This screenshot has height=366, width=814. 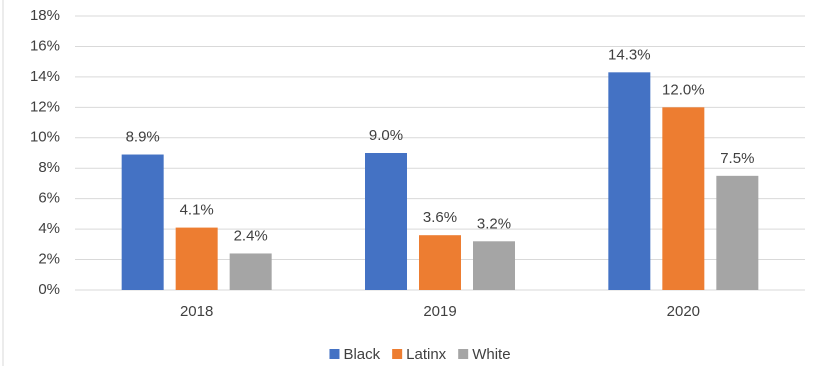 I want to click on x-tick-label: 2020, so click(x=683, y=311).